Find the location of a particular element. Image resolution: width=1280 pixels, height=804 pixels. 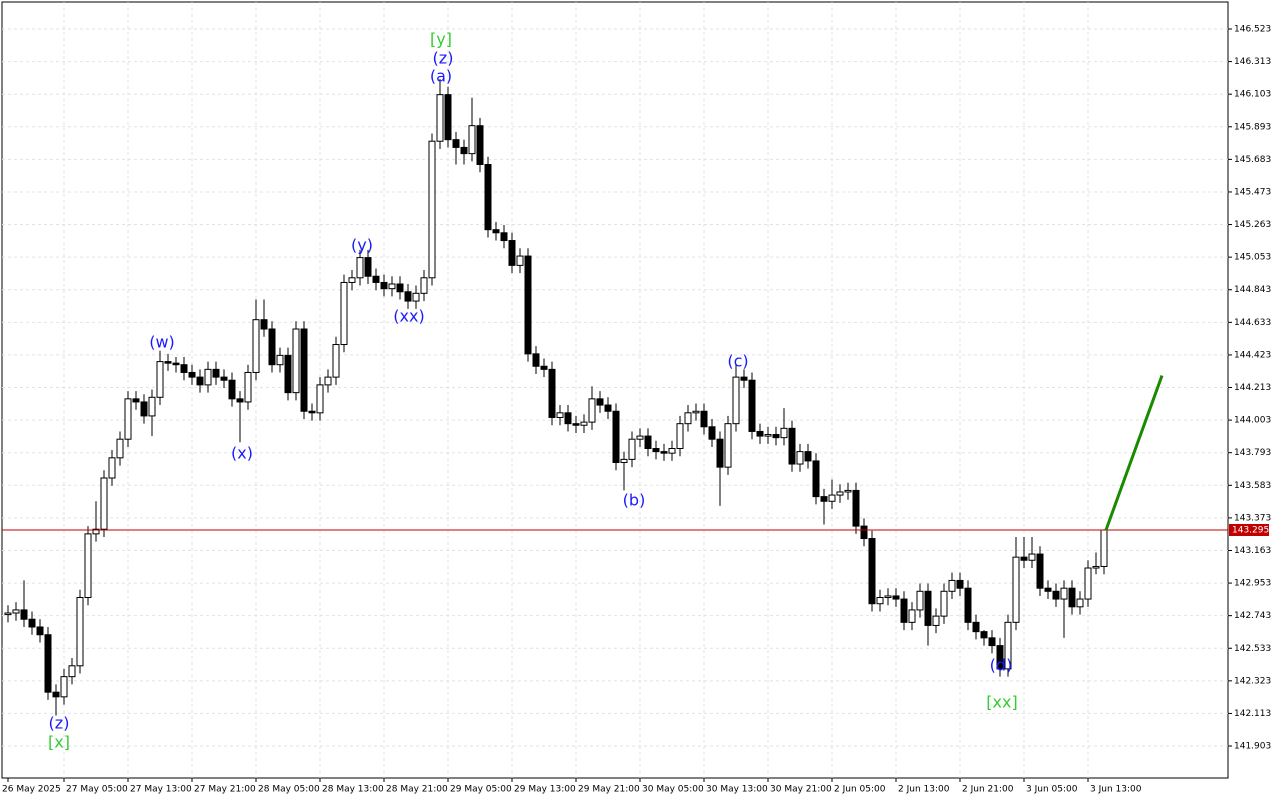

wave-label: (c) is located at coordinates (737, 361).